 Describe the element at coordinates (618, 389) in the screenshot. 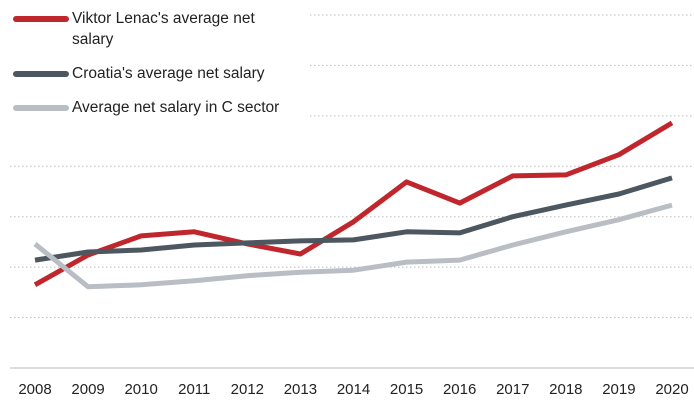

I see `x-tick-label: 2019` at that location.